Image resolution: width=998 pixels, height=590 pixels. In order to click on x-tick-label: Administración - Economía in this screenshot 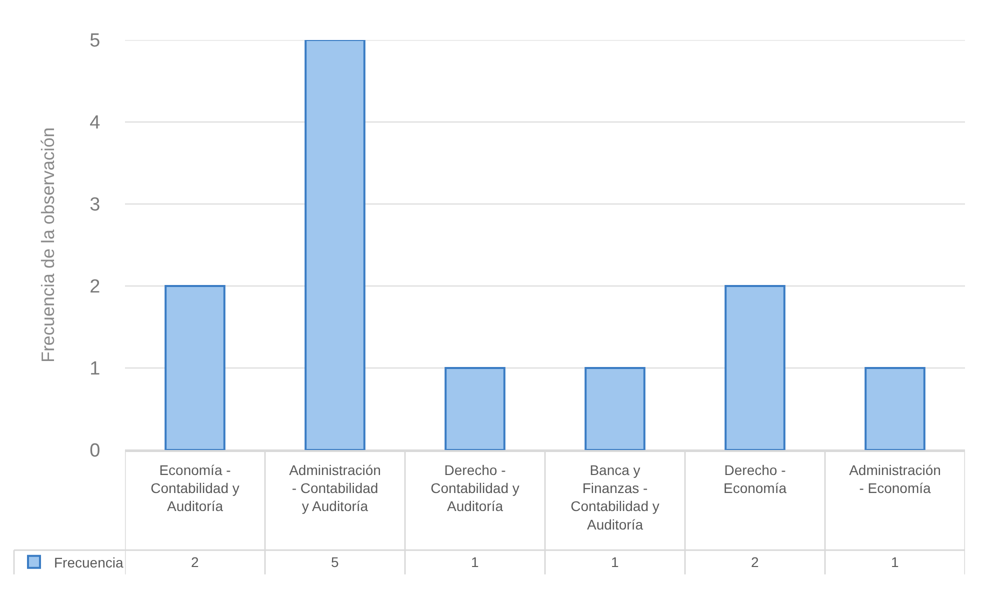, I will do `click(895, 479)`.